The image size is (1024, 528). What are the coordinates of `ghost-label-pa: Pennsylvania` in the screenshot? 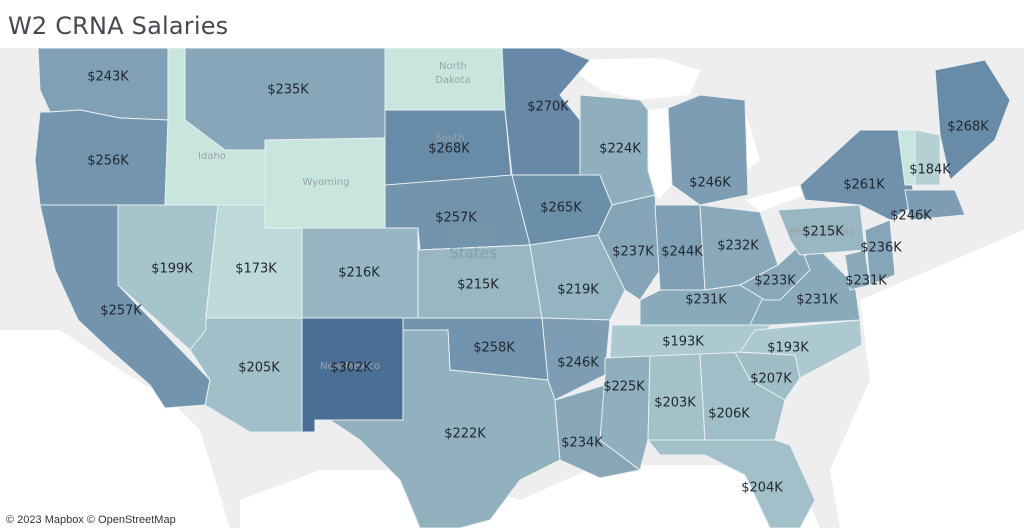 It's located at (822, 232).